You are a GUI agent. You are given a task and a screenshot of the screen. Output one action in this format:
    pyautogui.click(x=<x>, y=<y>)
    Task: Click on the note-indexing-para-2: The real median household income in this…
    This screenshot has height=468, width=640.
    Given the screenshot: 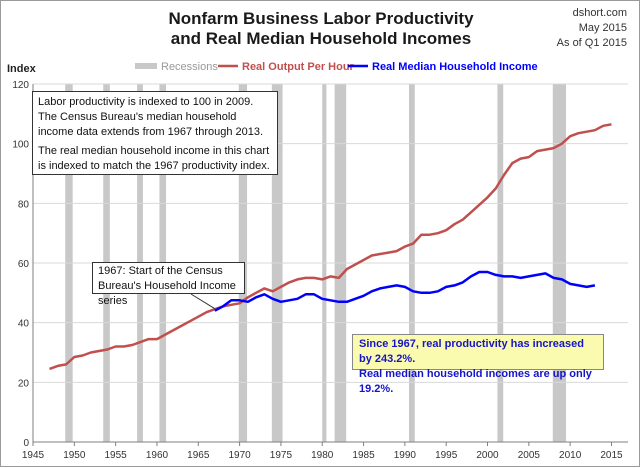 What is the action you would take?
    pyautogui.click(x=154, y=158)
    